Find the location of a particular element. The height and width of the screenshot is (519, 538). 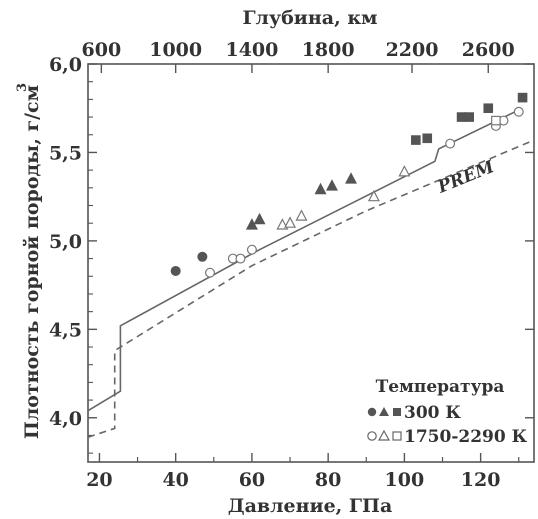

top-tick-label: 1400 is located at coordinates (251, 50).